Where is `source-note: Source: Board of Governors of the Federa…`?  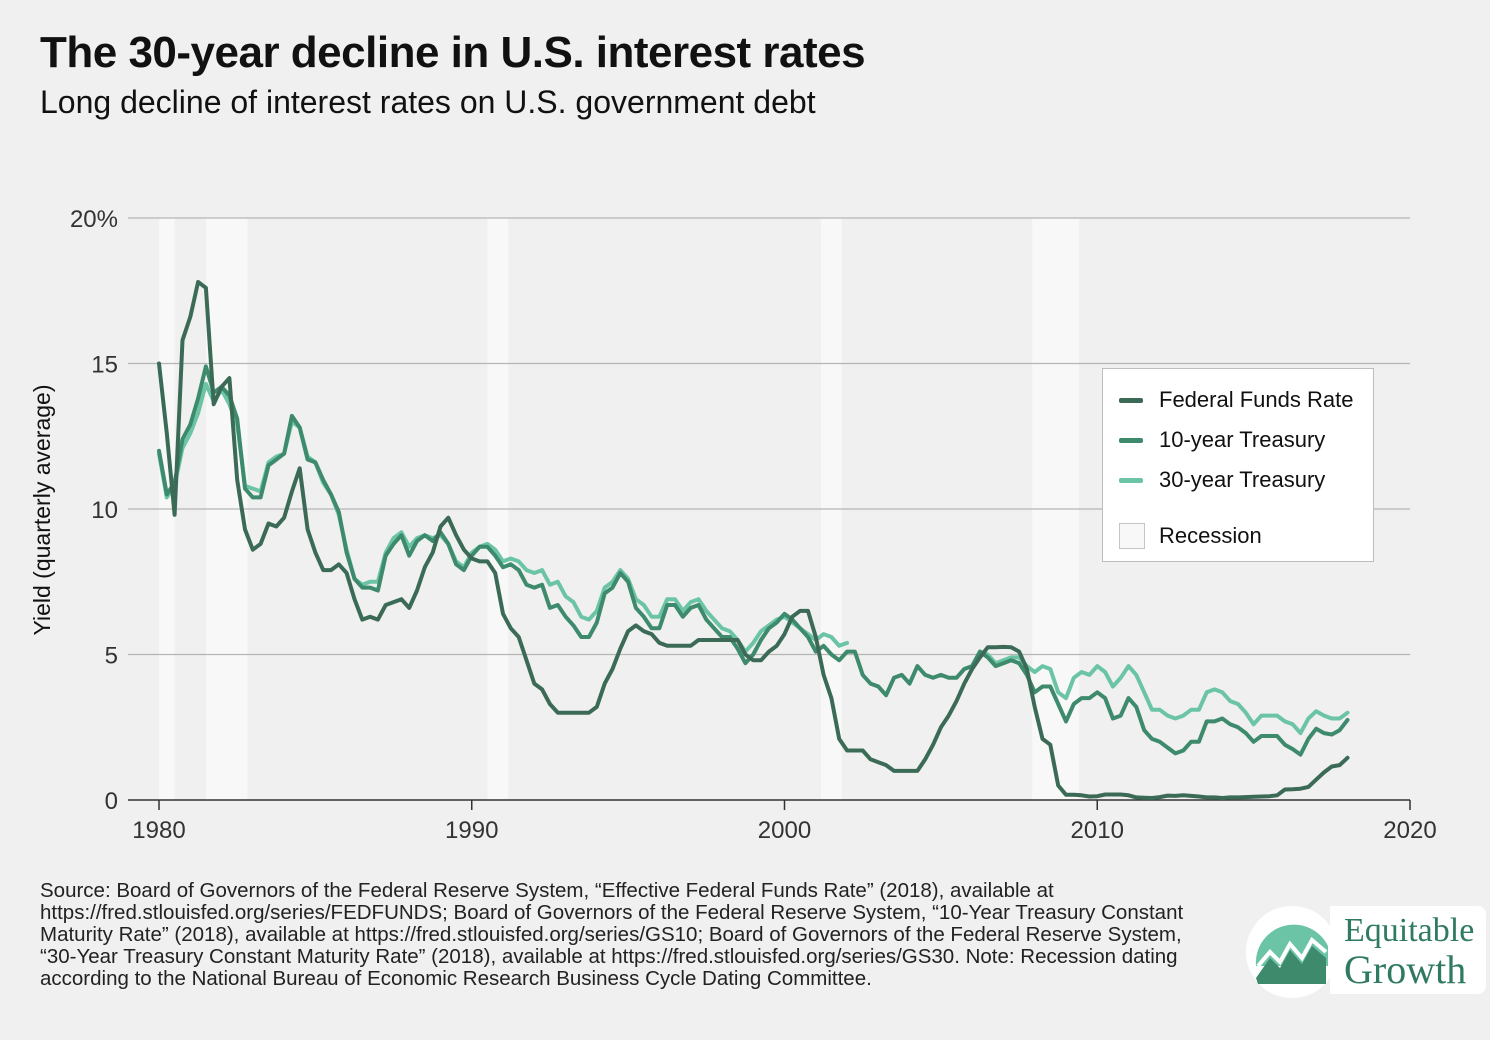 source-note: Source: Board of Governors of the Federa… is located at coordinates (612, 934).